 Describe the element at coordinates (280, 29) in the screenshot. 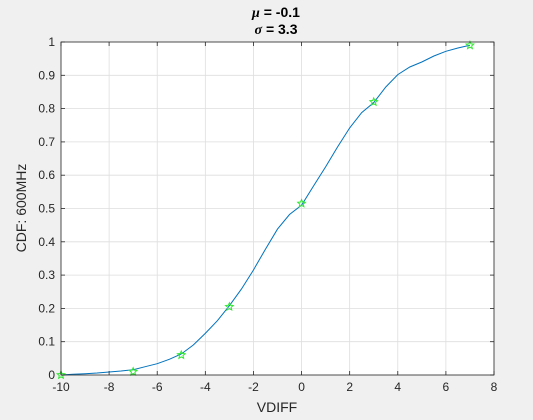

I see `sigma-value: = 3.3` at that location.